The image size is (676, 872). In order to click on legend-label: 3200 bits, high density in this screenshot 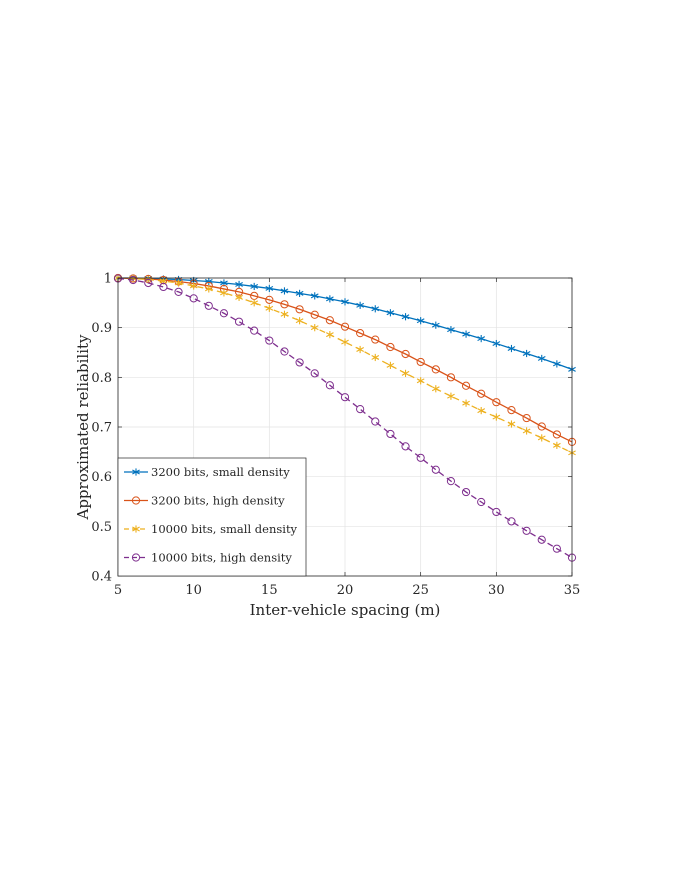, I will do `click(218, 501)`.